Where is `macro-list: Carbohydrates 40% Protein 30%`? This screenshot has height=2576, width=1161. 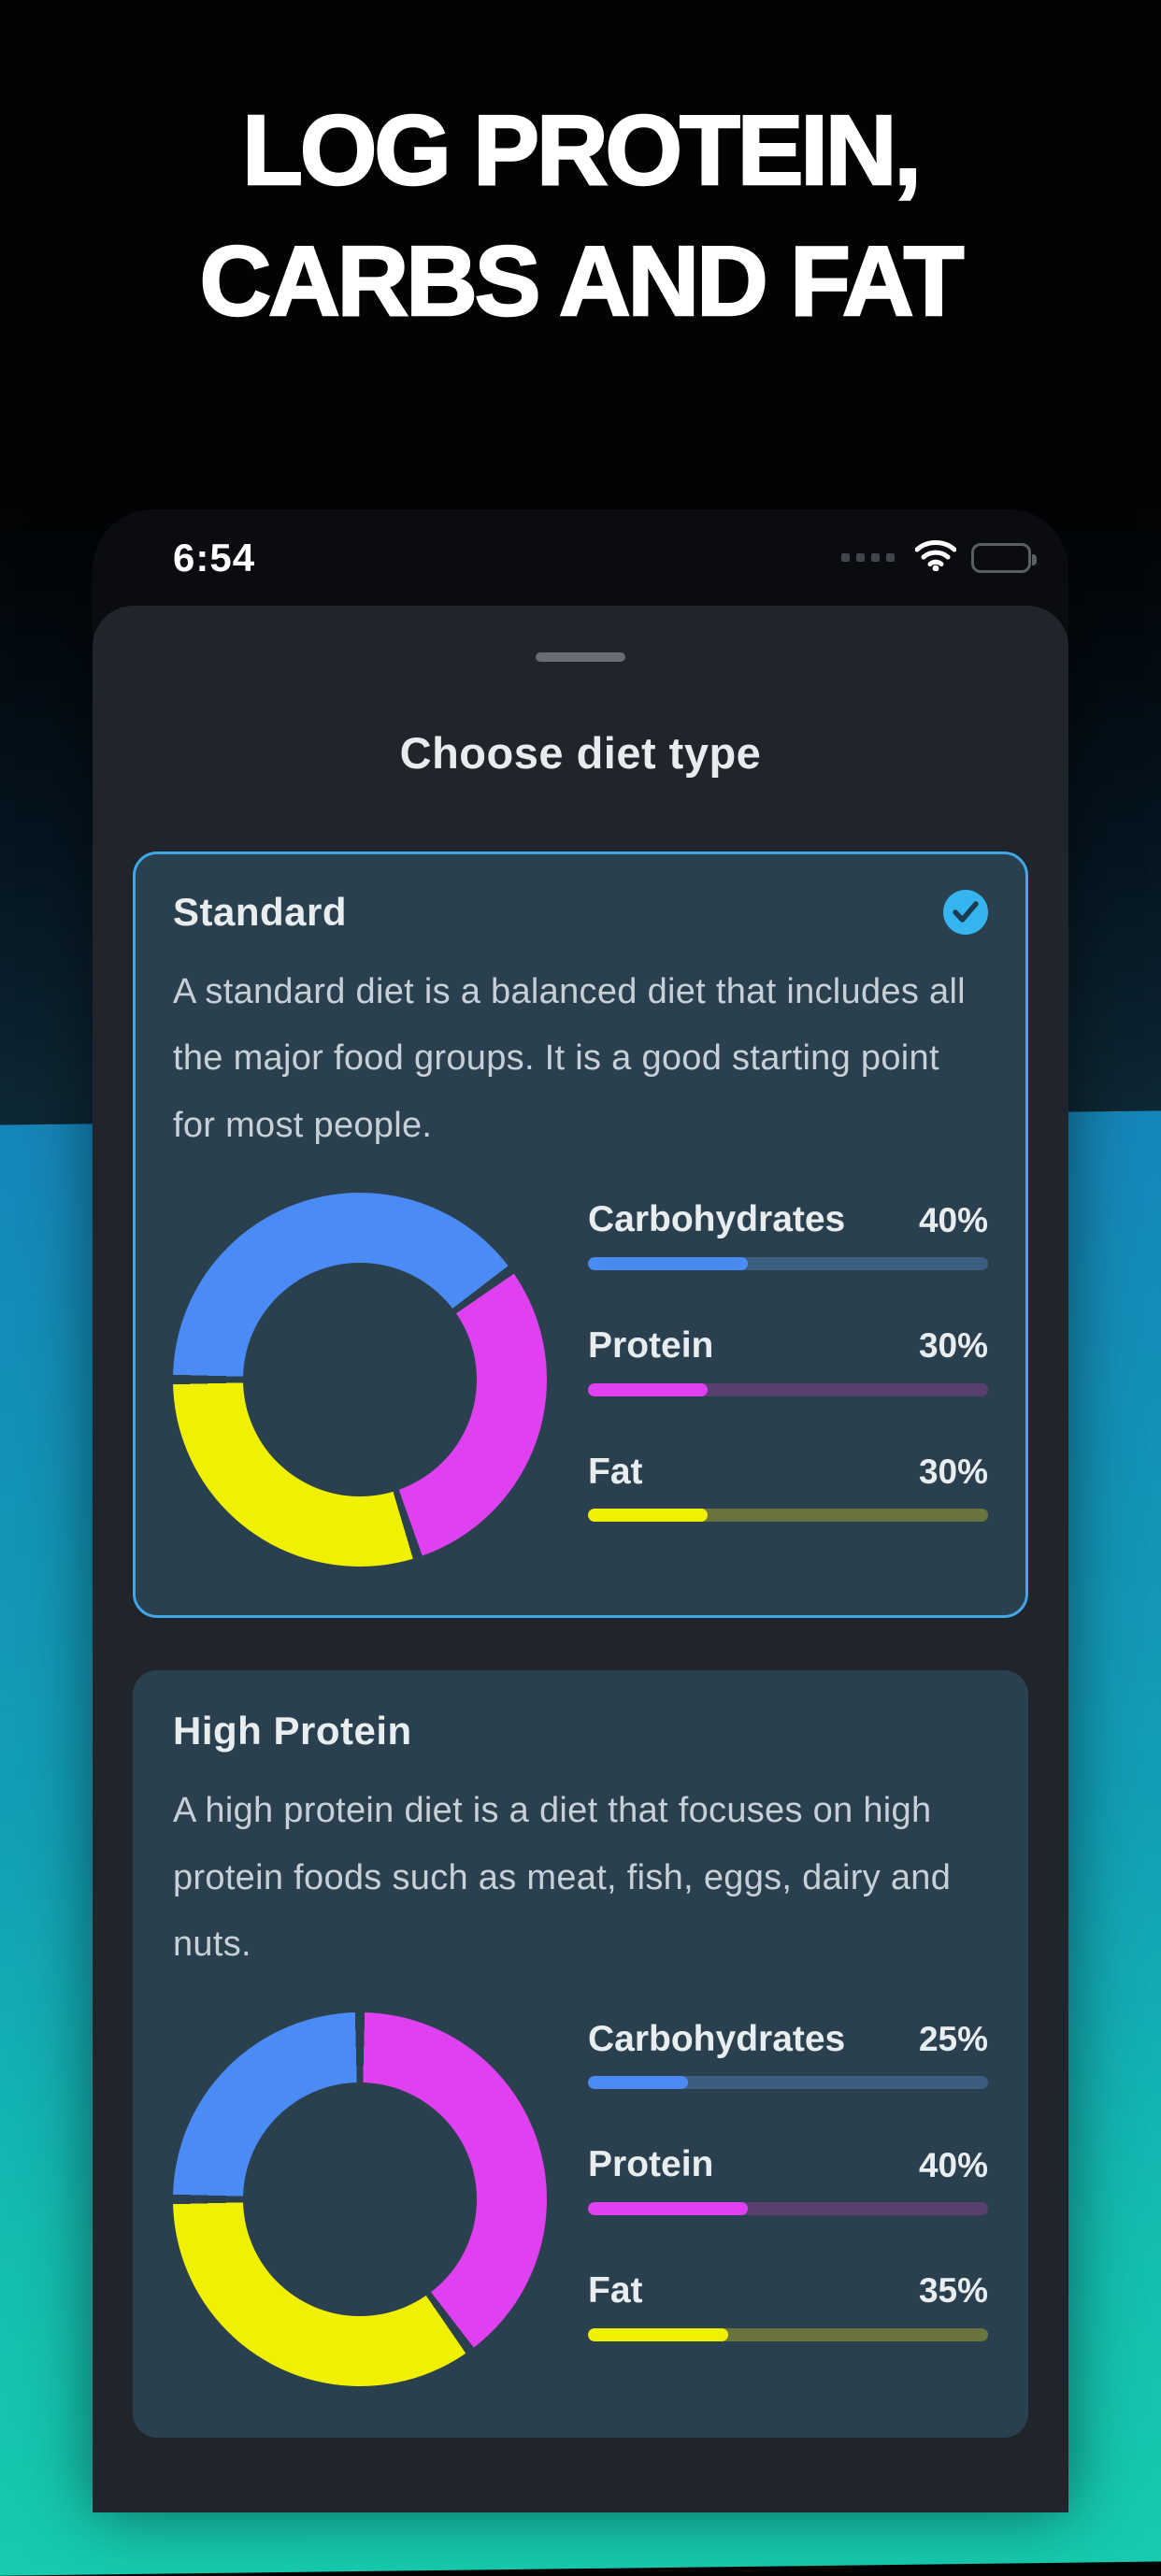
macro-list: Carbohydrates 40% Protein 30% is located at coordinates (788, 1358).